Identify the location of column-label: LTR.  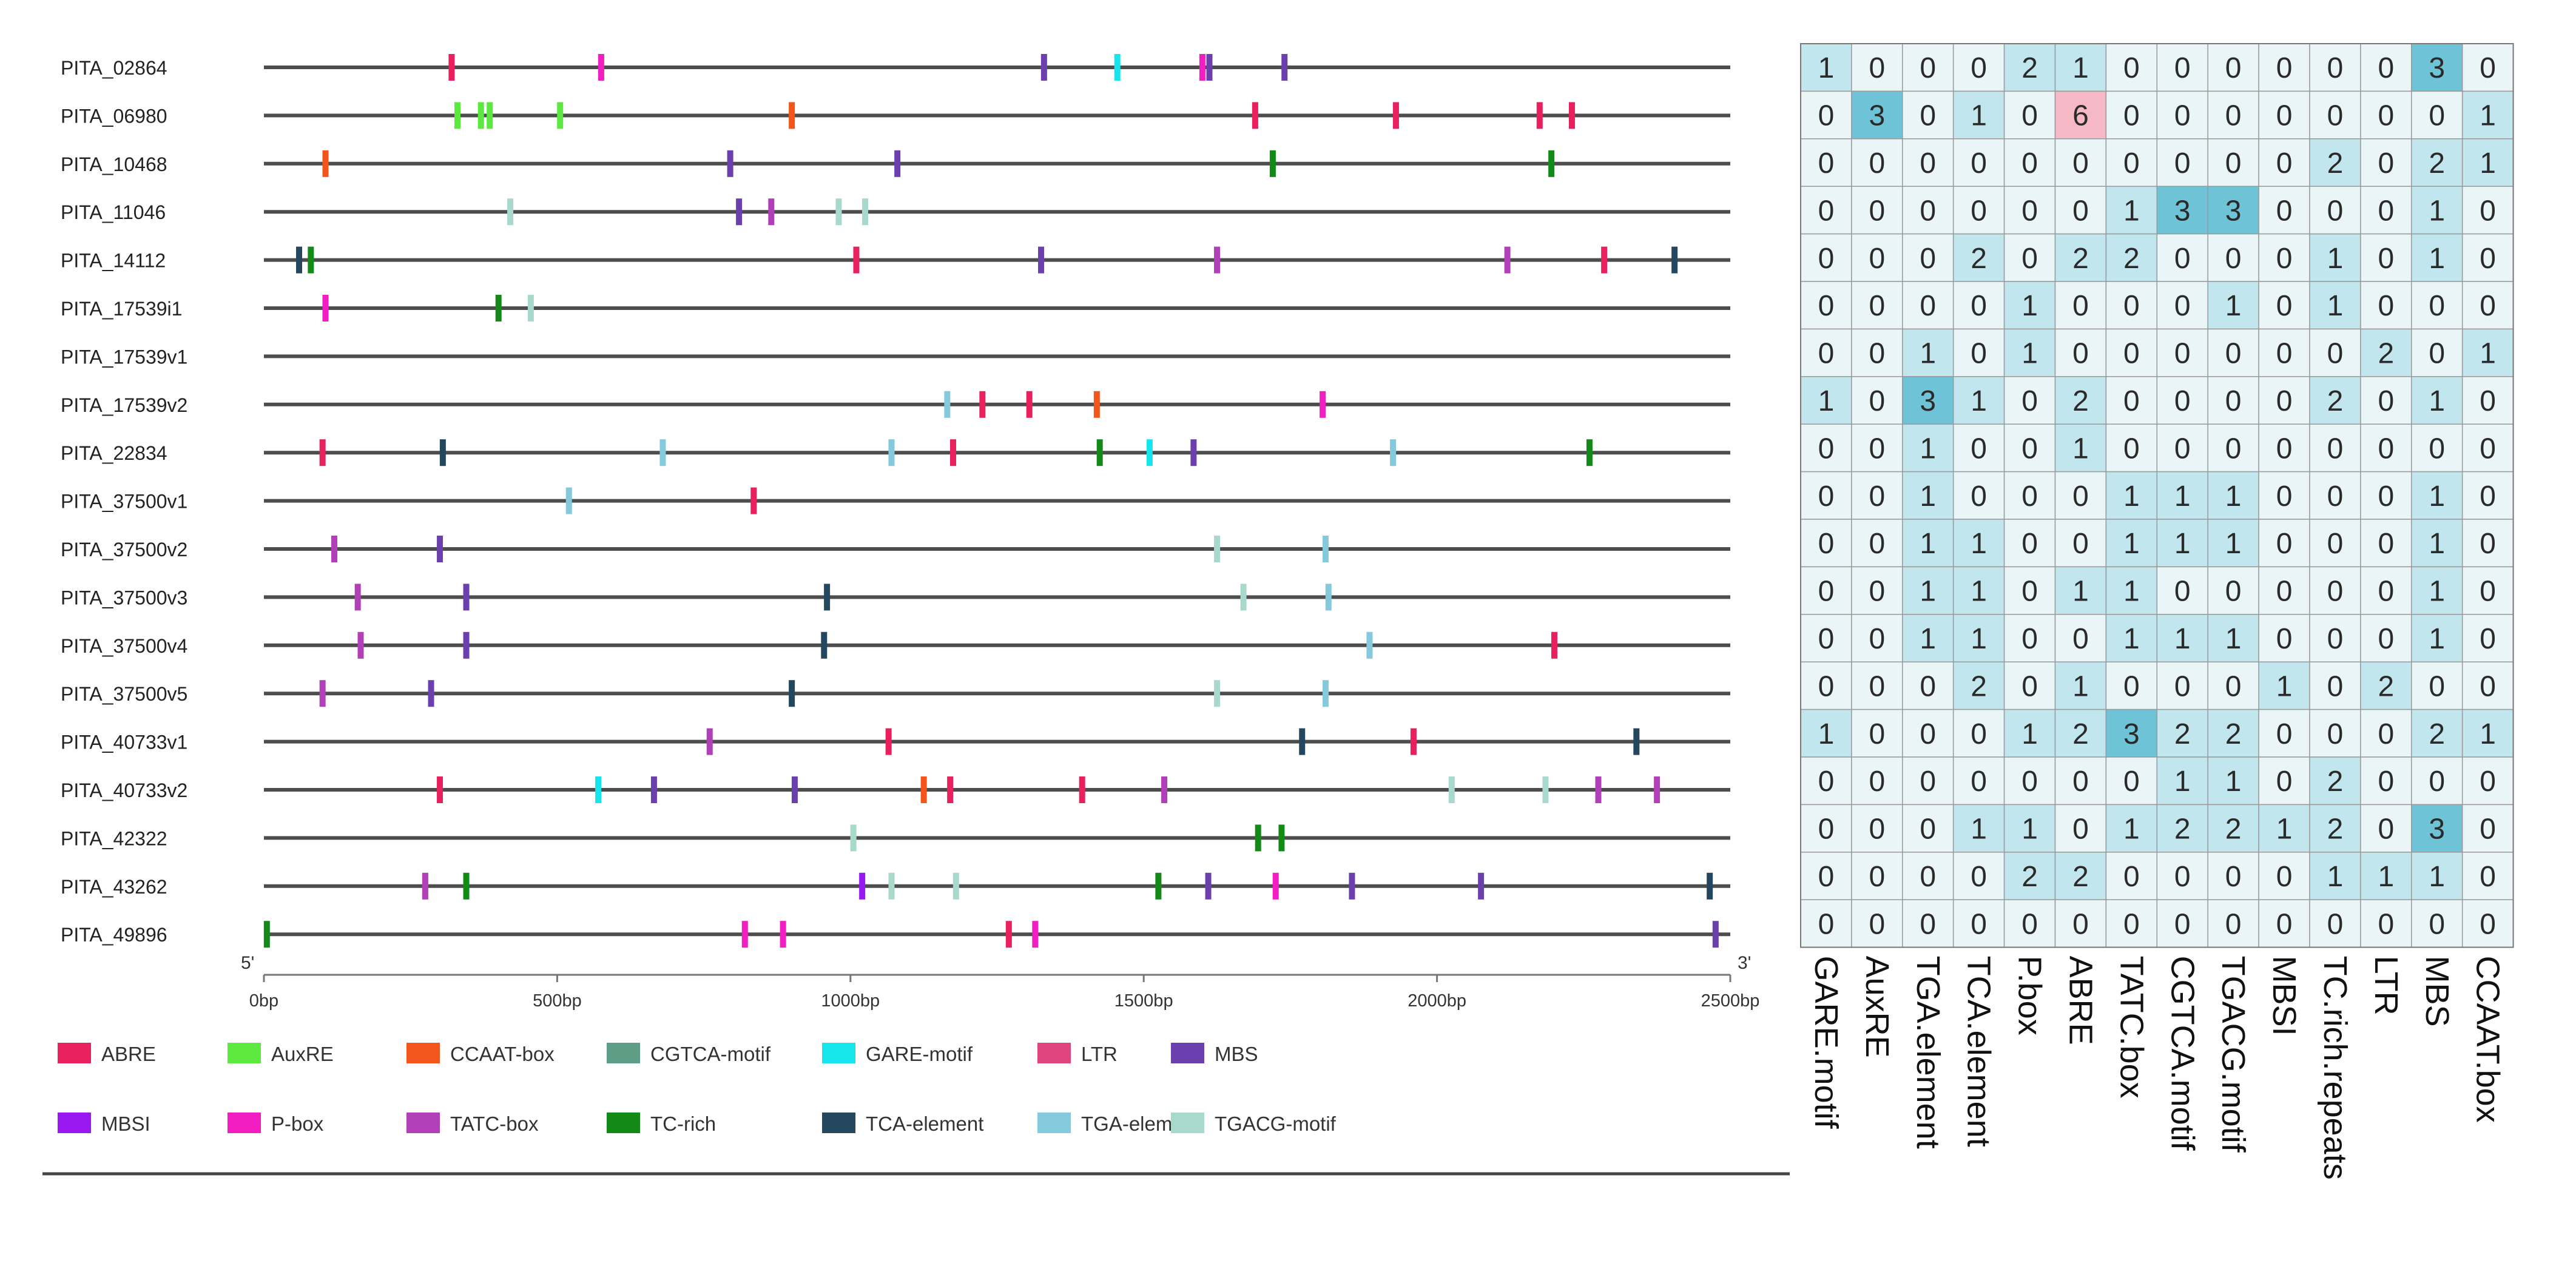
(2386, 985).